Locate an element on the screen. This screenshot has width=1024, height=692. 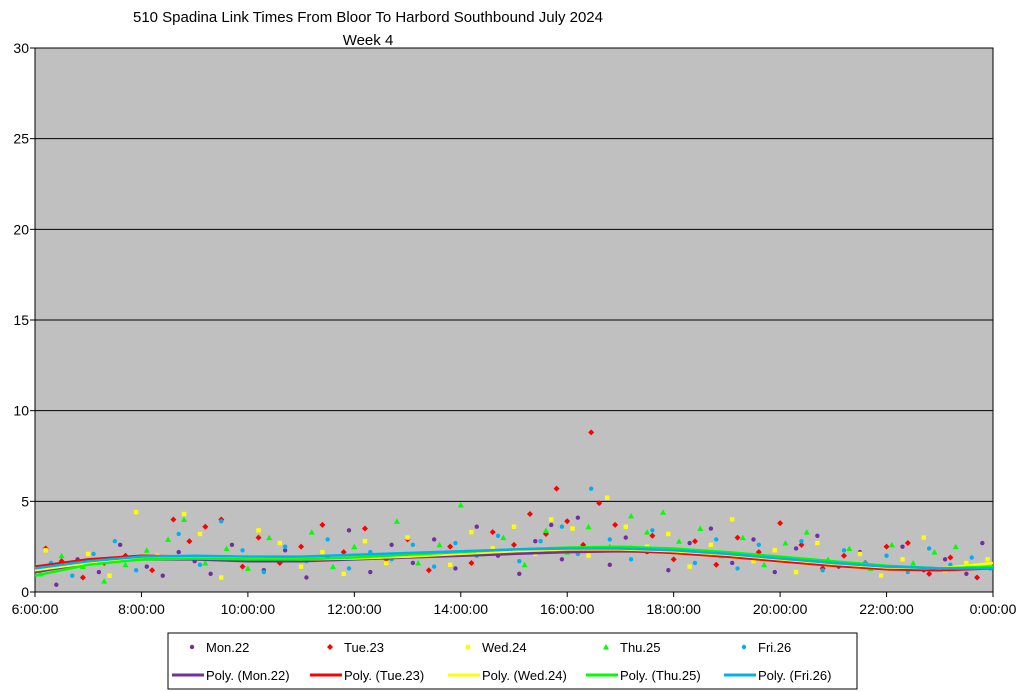
legend-label: Thu.25 is located at coordinates (640, 647).